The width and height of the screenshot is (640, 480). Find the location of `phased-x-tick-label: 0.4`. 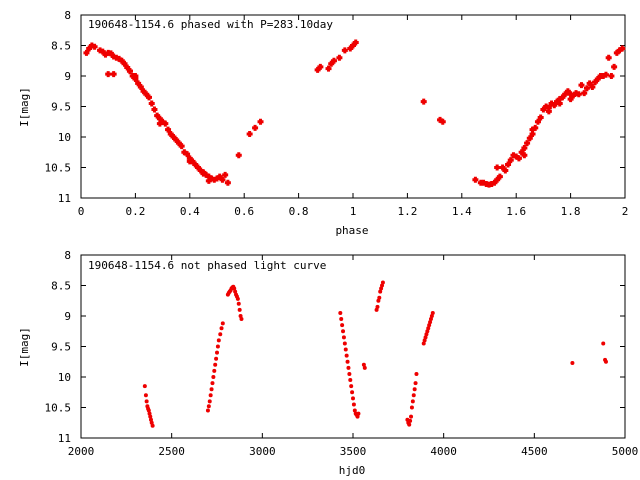

phased-x-tick-label: 0.4 is located at coordinates (190, 211).